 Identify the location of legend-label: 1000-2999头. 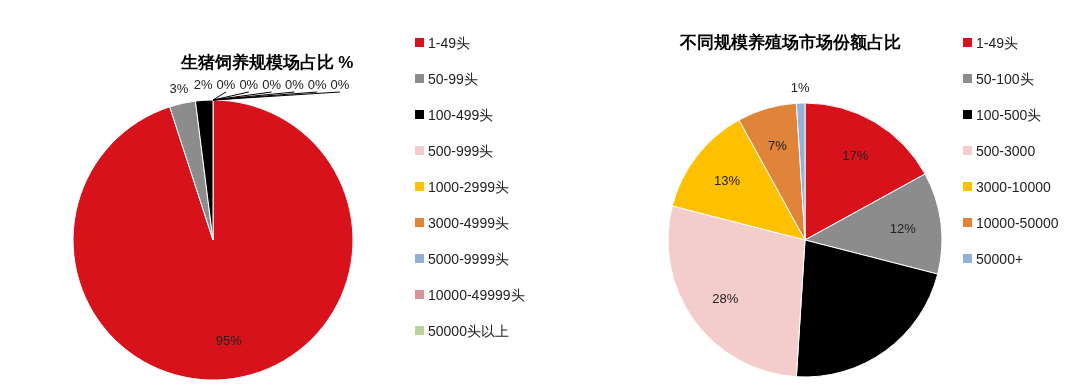
(468, 187).